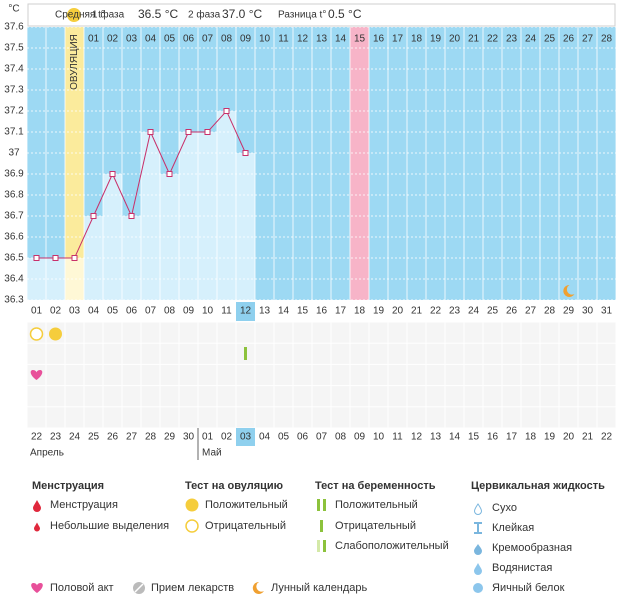  Describe the element at coordinates (204, 15) in the screenshot. I see `header-label: 2 фаза` at that location.